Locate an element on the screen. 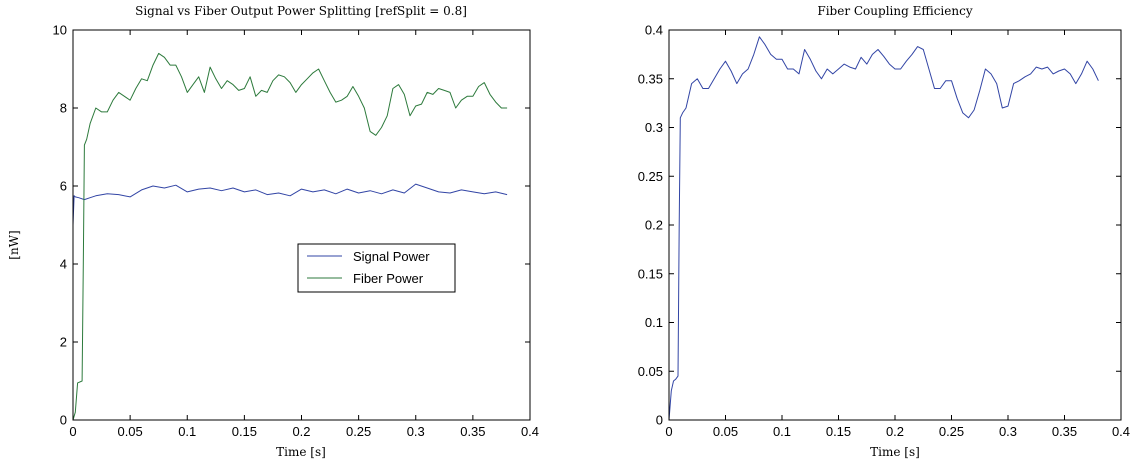 This screenshot has width=1133, height=465. y-tick-label: 0.2 is located at coordinates (654, 225).